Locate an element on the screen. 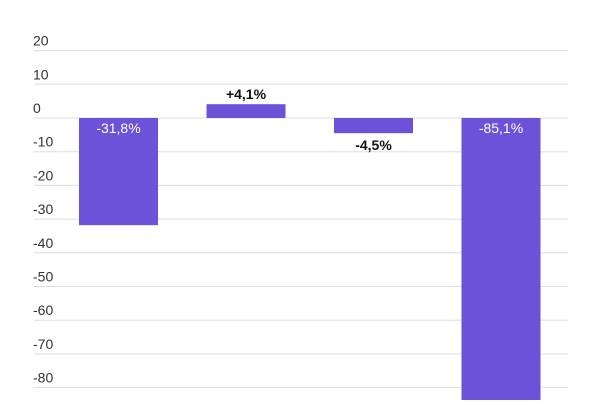 This screenshot has width=600, height=405. data-labels: -31,8% +4,1% -4,5% -85,1% is located at coordinates (309, 119).